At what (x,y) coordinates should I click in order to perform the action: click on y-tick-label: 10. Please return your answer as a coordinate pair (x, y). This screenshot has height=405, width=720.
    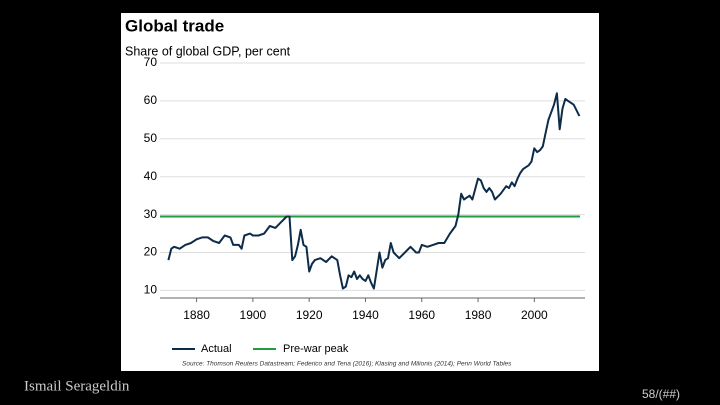
    Looking at the image, I should click on (151, 290).